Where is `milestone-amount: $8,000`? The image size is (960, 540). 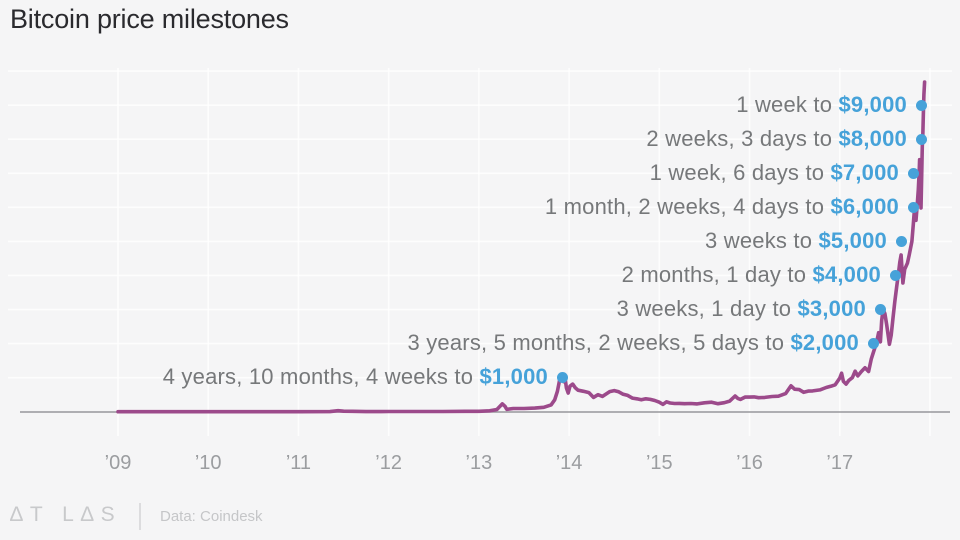
milestone-amount: $8,000 is located at coordinates (872, 138).